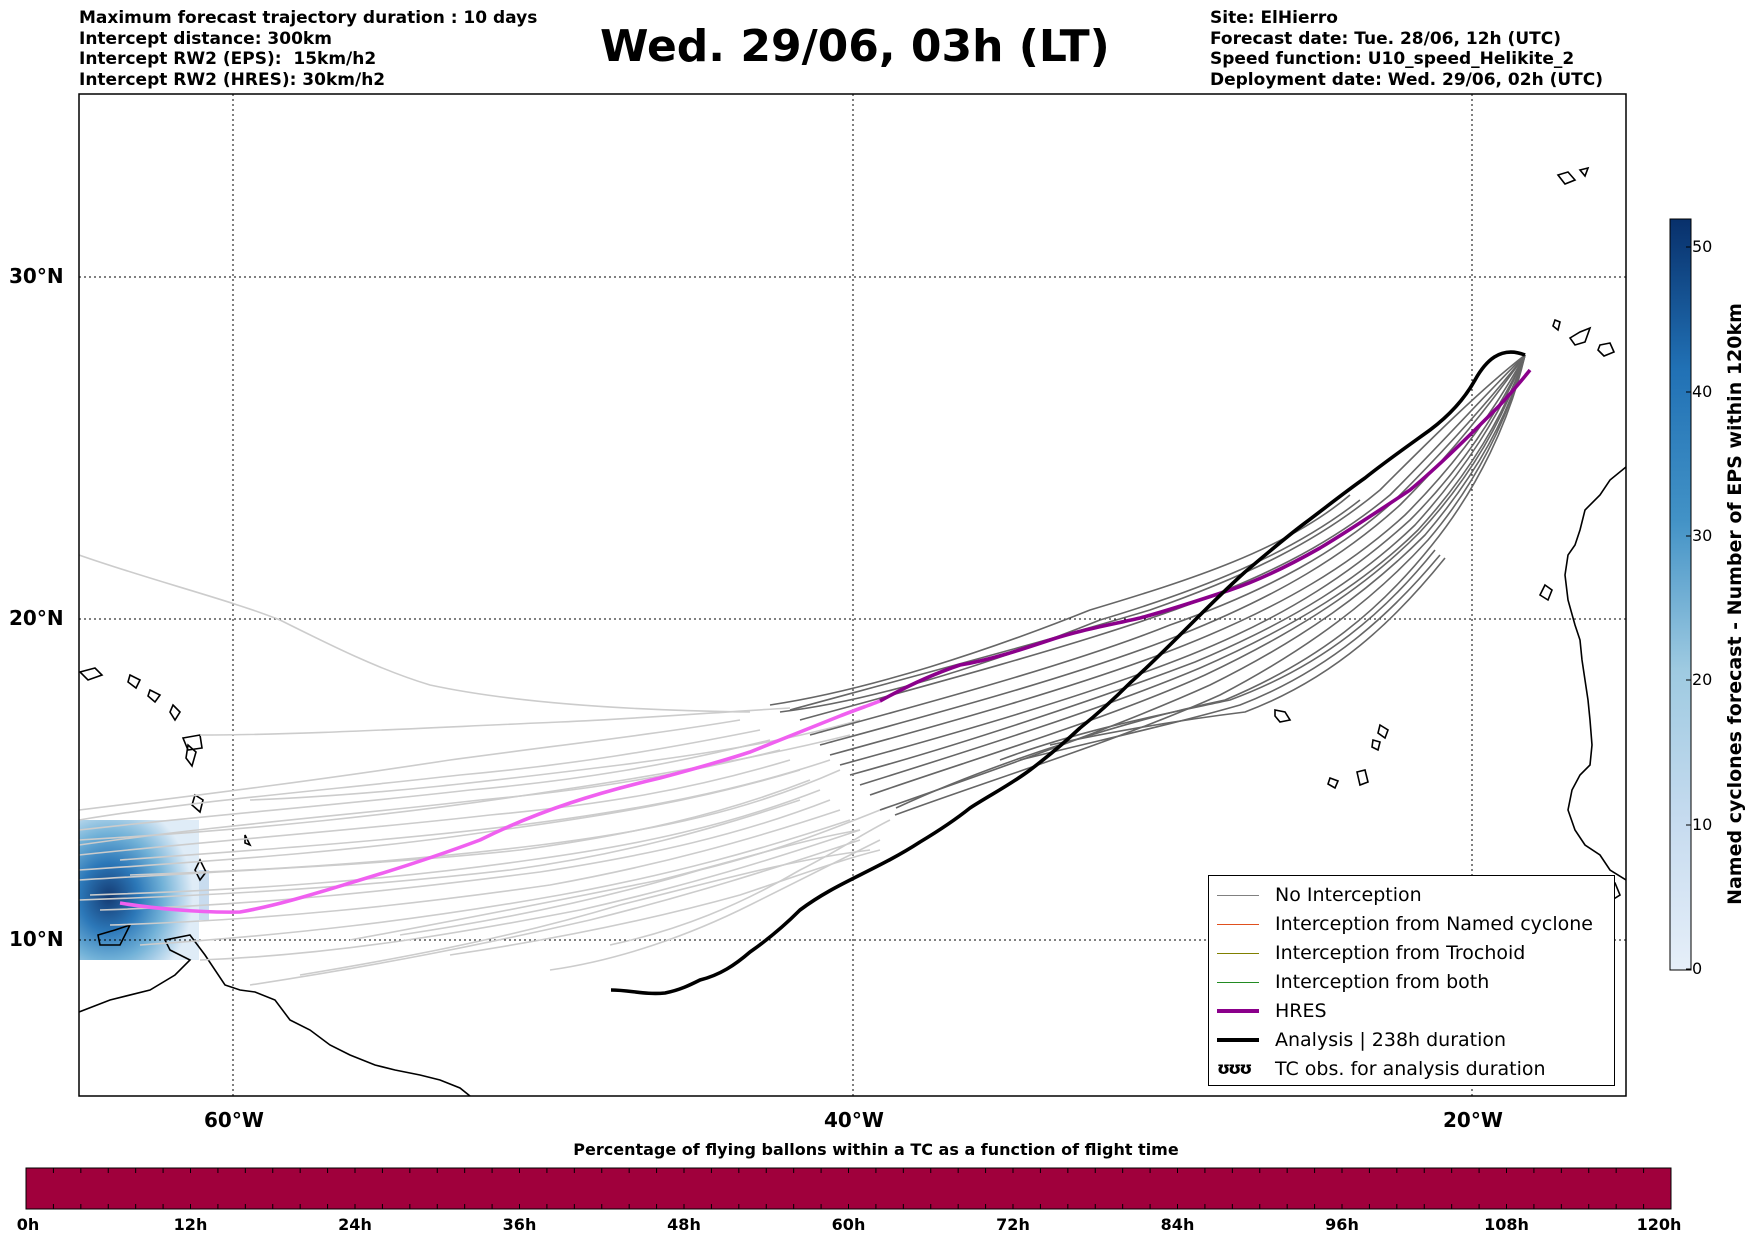  I want to click on legend-item-no-interception: No Interception, so click(1319, 895).